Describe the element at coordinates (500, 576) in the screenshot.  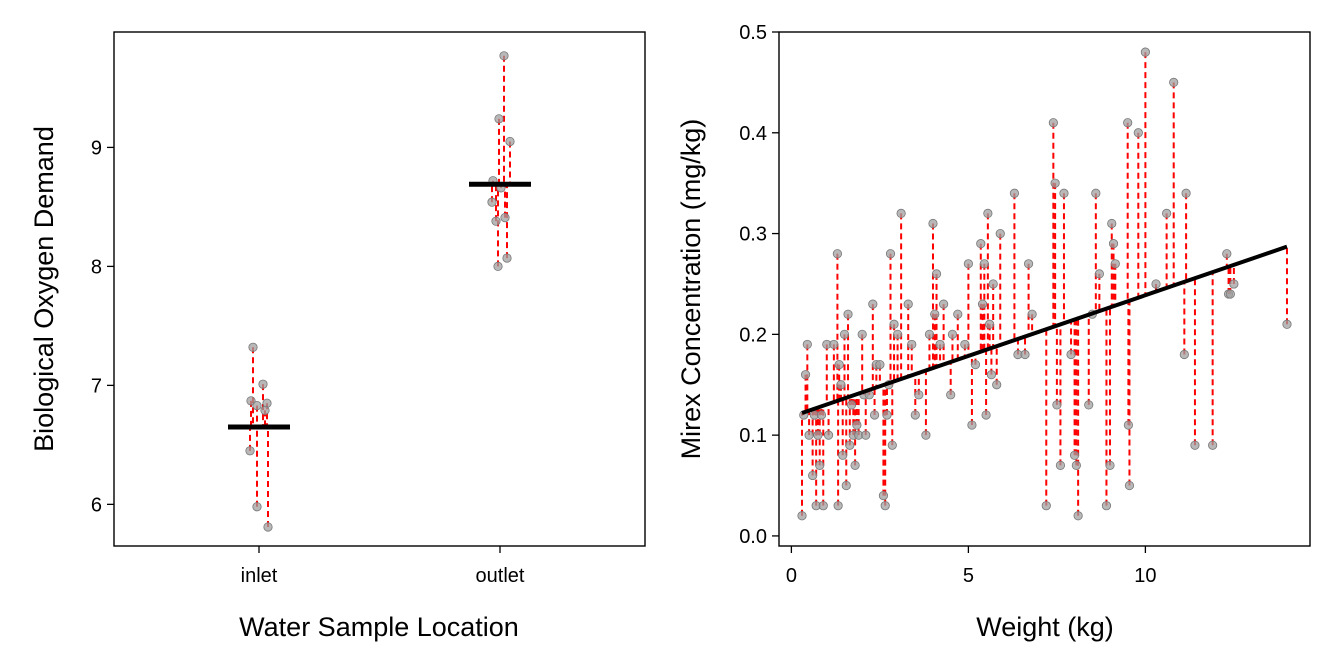
I see `x-tick-label: outlet` at that location.